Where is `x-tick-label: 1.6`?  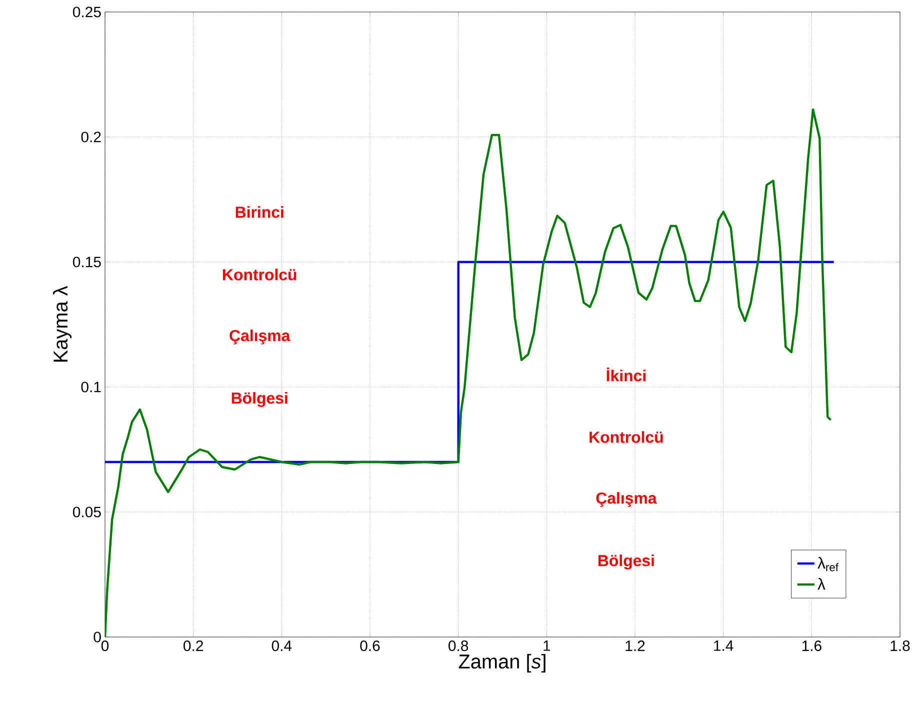 x-tick-label: 1.6 is located at coordinates (812, 646).